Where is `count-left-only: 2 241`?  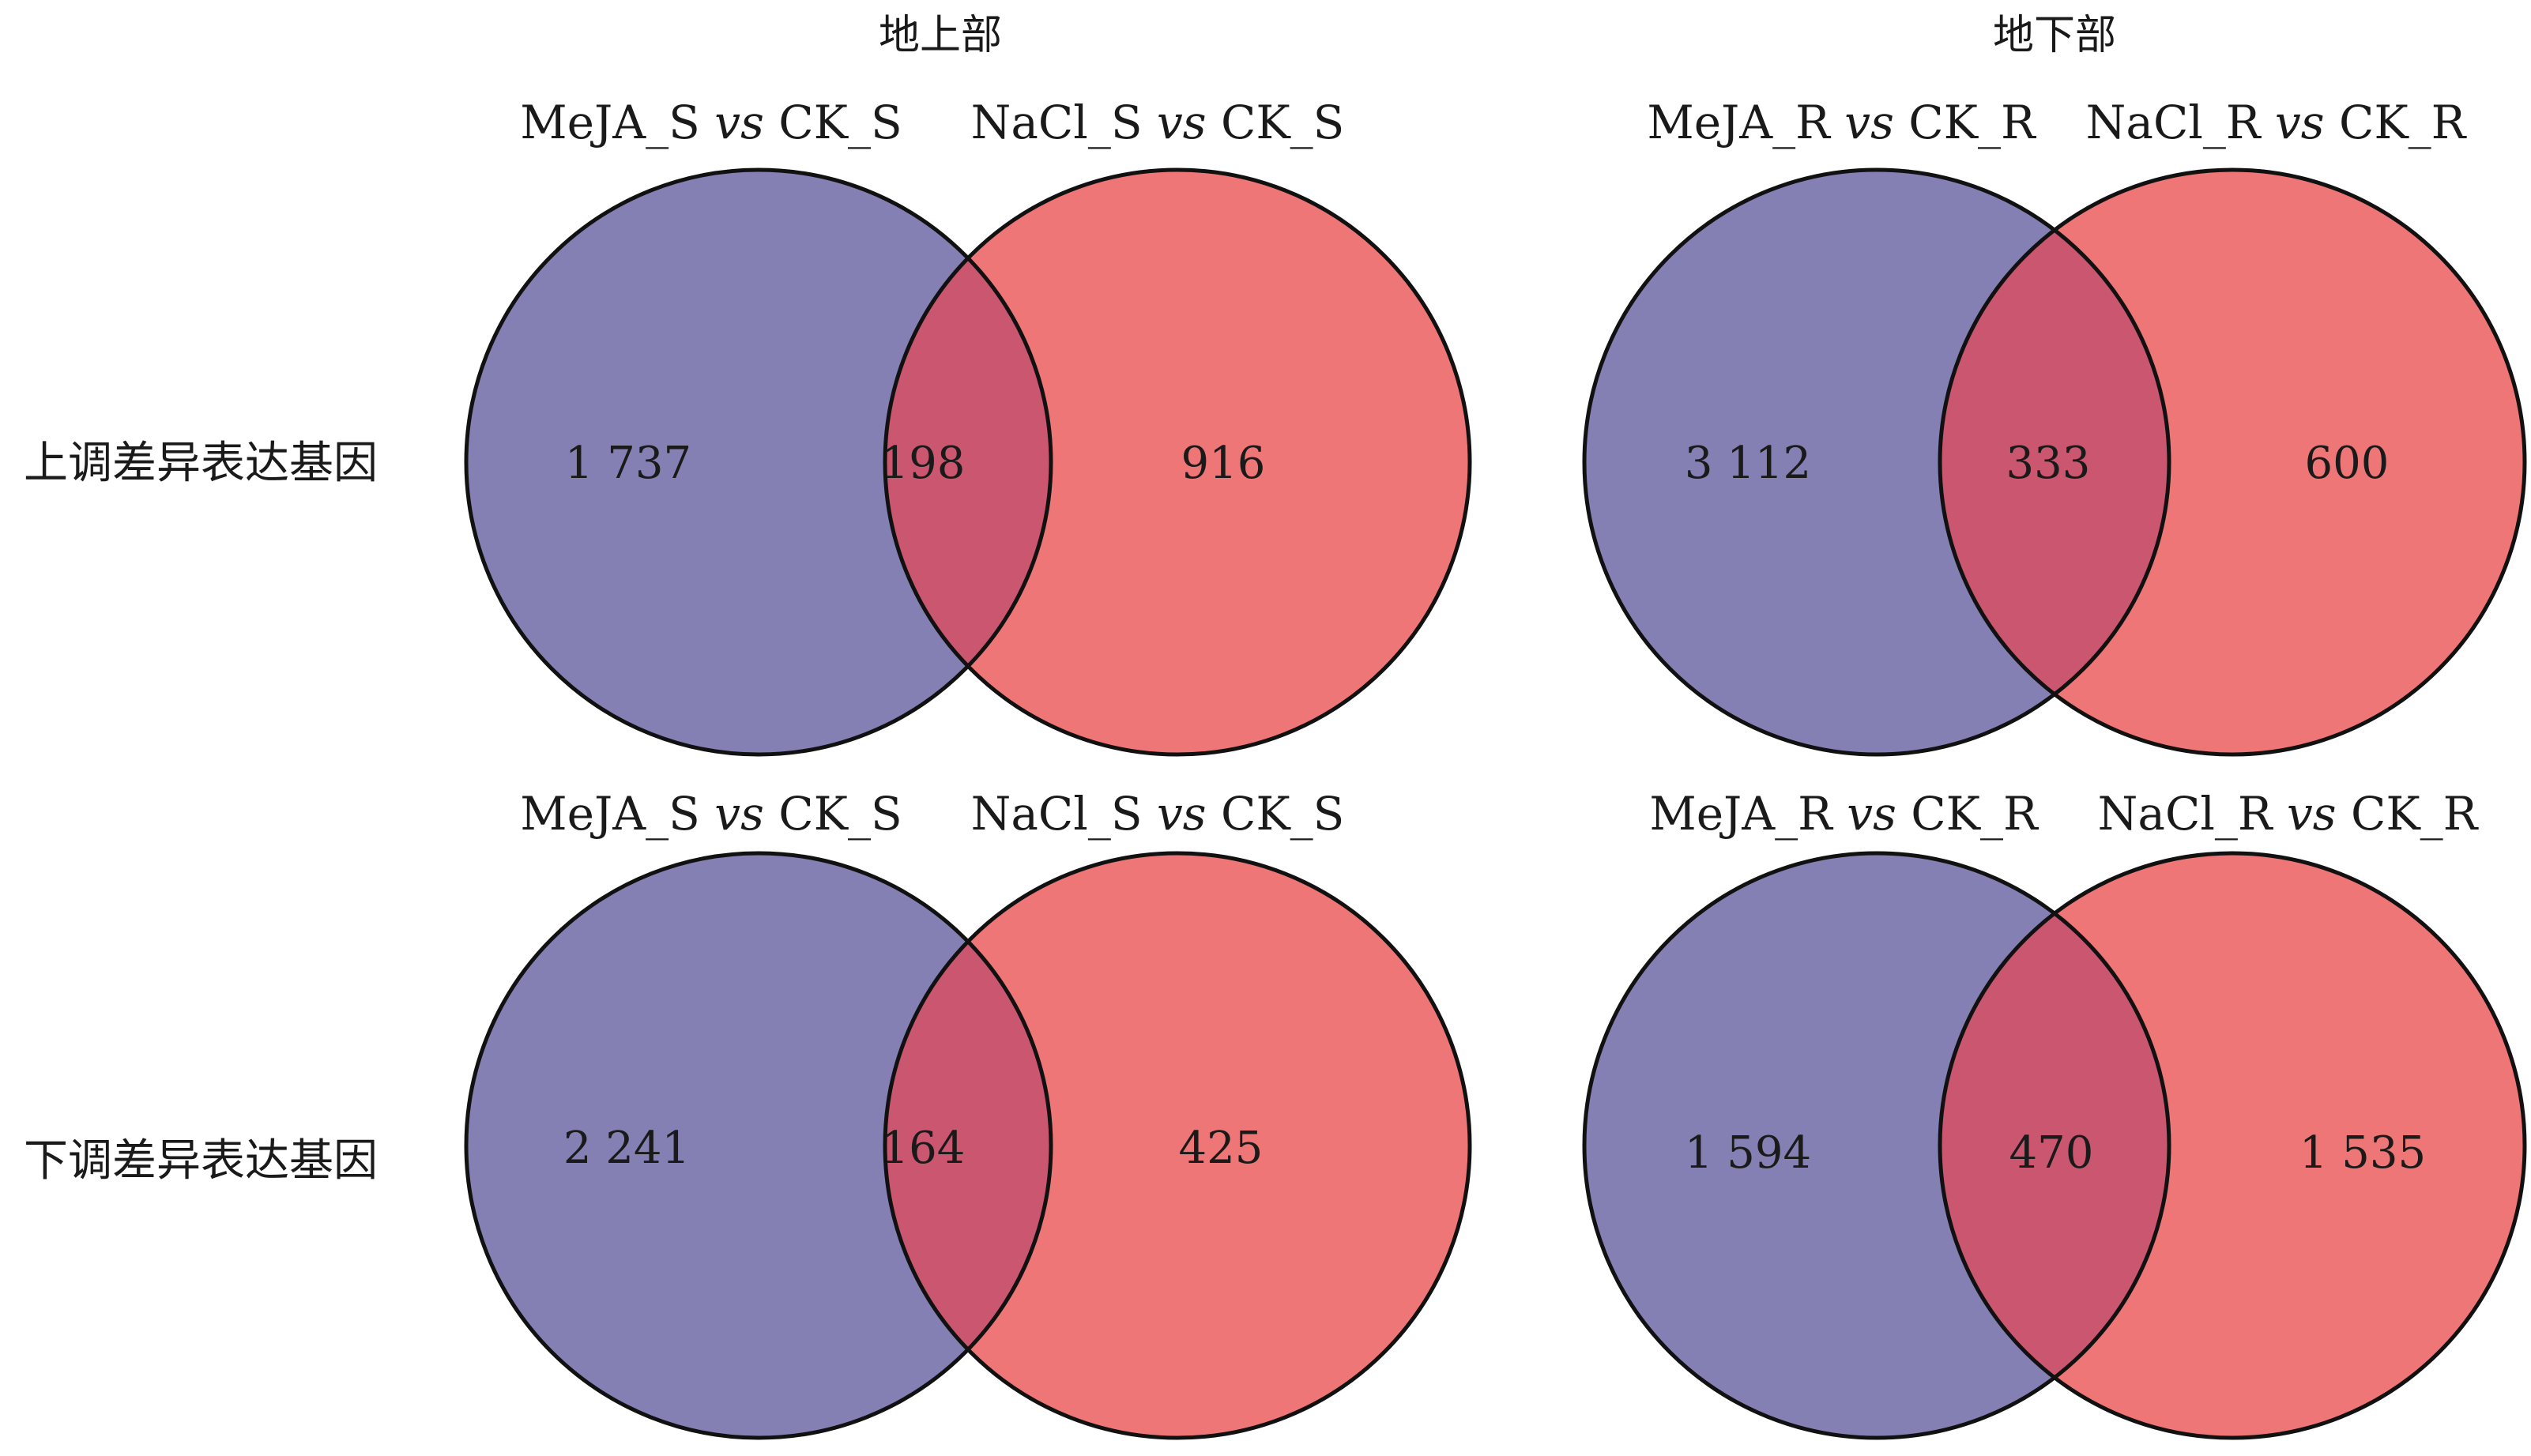
count-left-only: 2 241 is located at coordinates (626, 1148).